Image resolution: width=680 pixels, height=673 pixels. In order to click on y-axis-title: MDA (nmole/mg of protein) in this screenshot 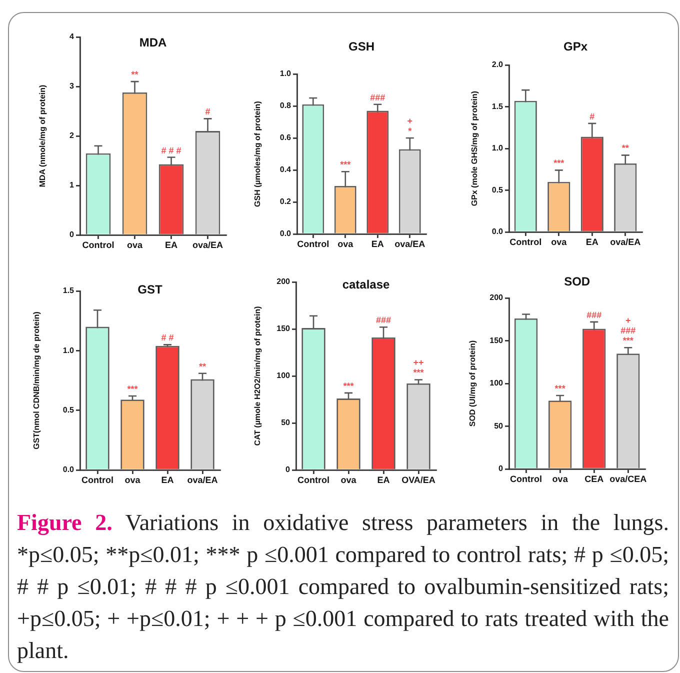, I will do `click(43, 136)`.